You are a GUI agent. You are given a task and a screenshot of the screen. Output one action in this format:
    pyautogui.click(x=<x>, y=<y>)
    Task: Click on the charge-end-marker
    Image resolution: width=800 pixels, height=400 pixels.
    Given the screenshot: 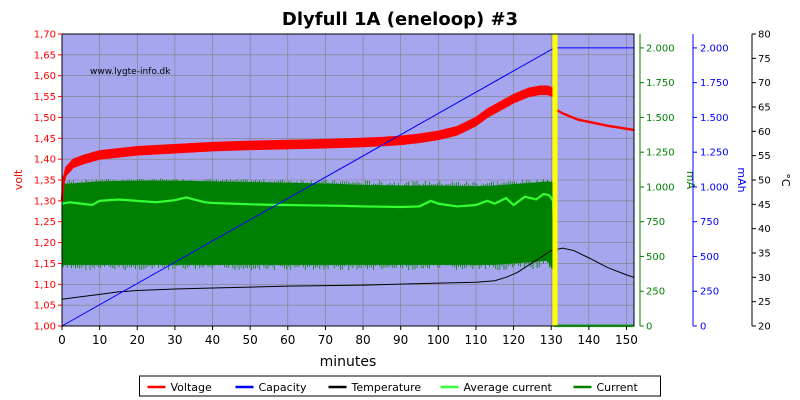 What is the action you would take?
    pyautogui.click(x=555, y=180)
    